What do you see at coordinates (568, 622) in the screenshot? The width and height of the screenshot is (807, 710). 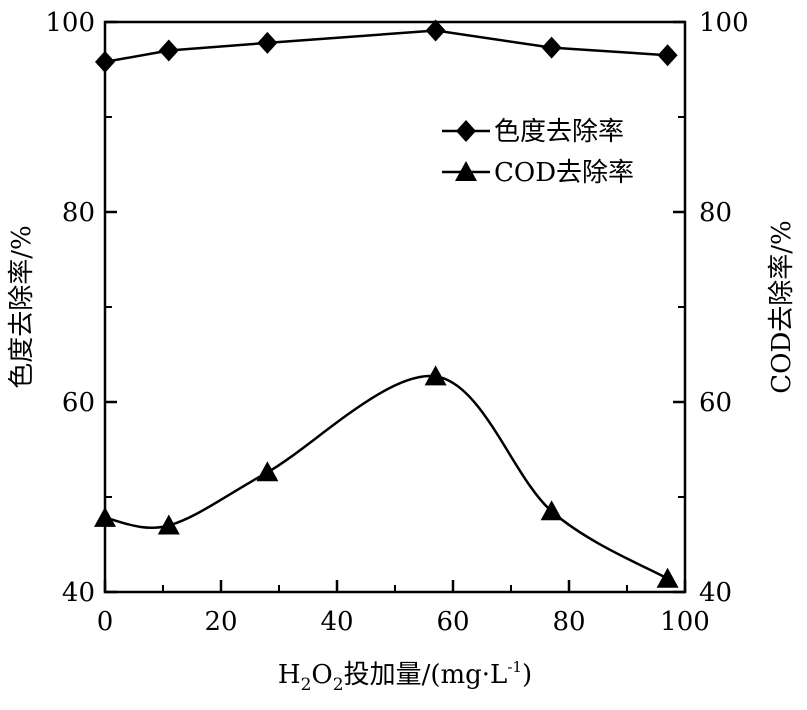 I see `x-tick-label-4: 80` at bounding box center [568, 622].